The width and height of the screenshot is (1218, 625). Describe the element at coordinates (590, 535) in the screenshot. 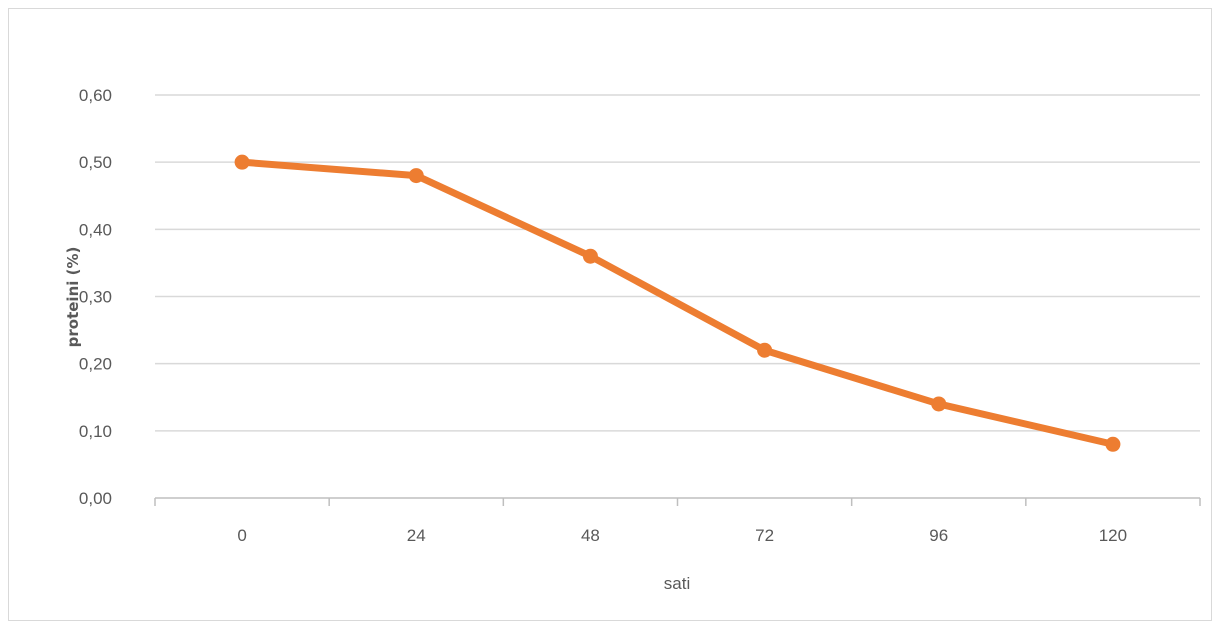

I see `x-tick-label: 48` at that location.